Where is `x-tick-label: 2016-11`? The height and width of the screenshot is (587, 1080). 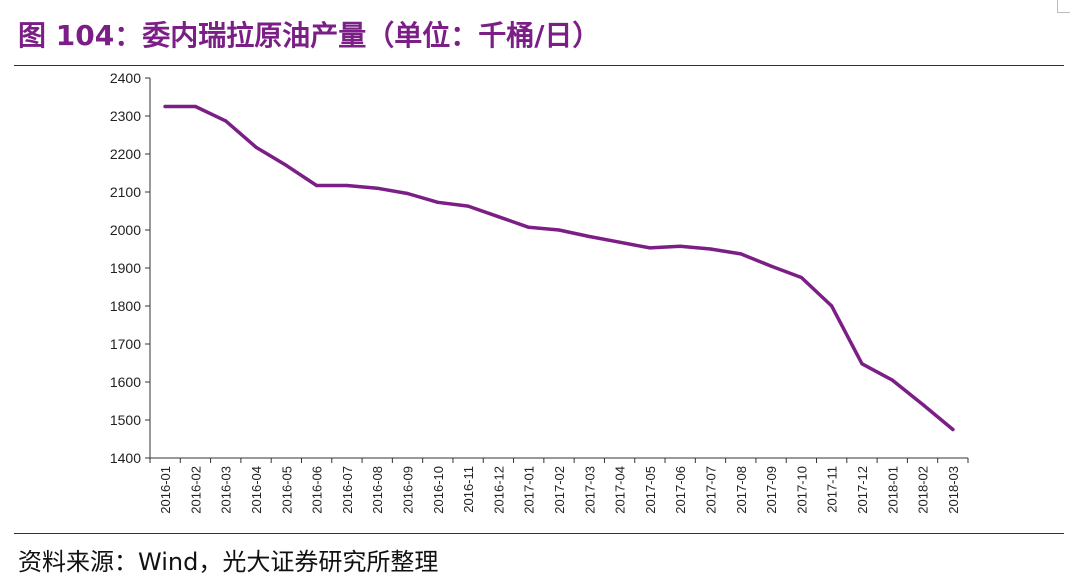
x-tick-label: 2016-11 is located at coordinates (468, 489).